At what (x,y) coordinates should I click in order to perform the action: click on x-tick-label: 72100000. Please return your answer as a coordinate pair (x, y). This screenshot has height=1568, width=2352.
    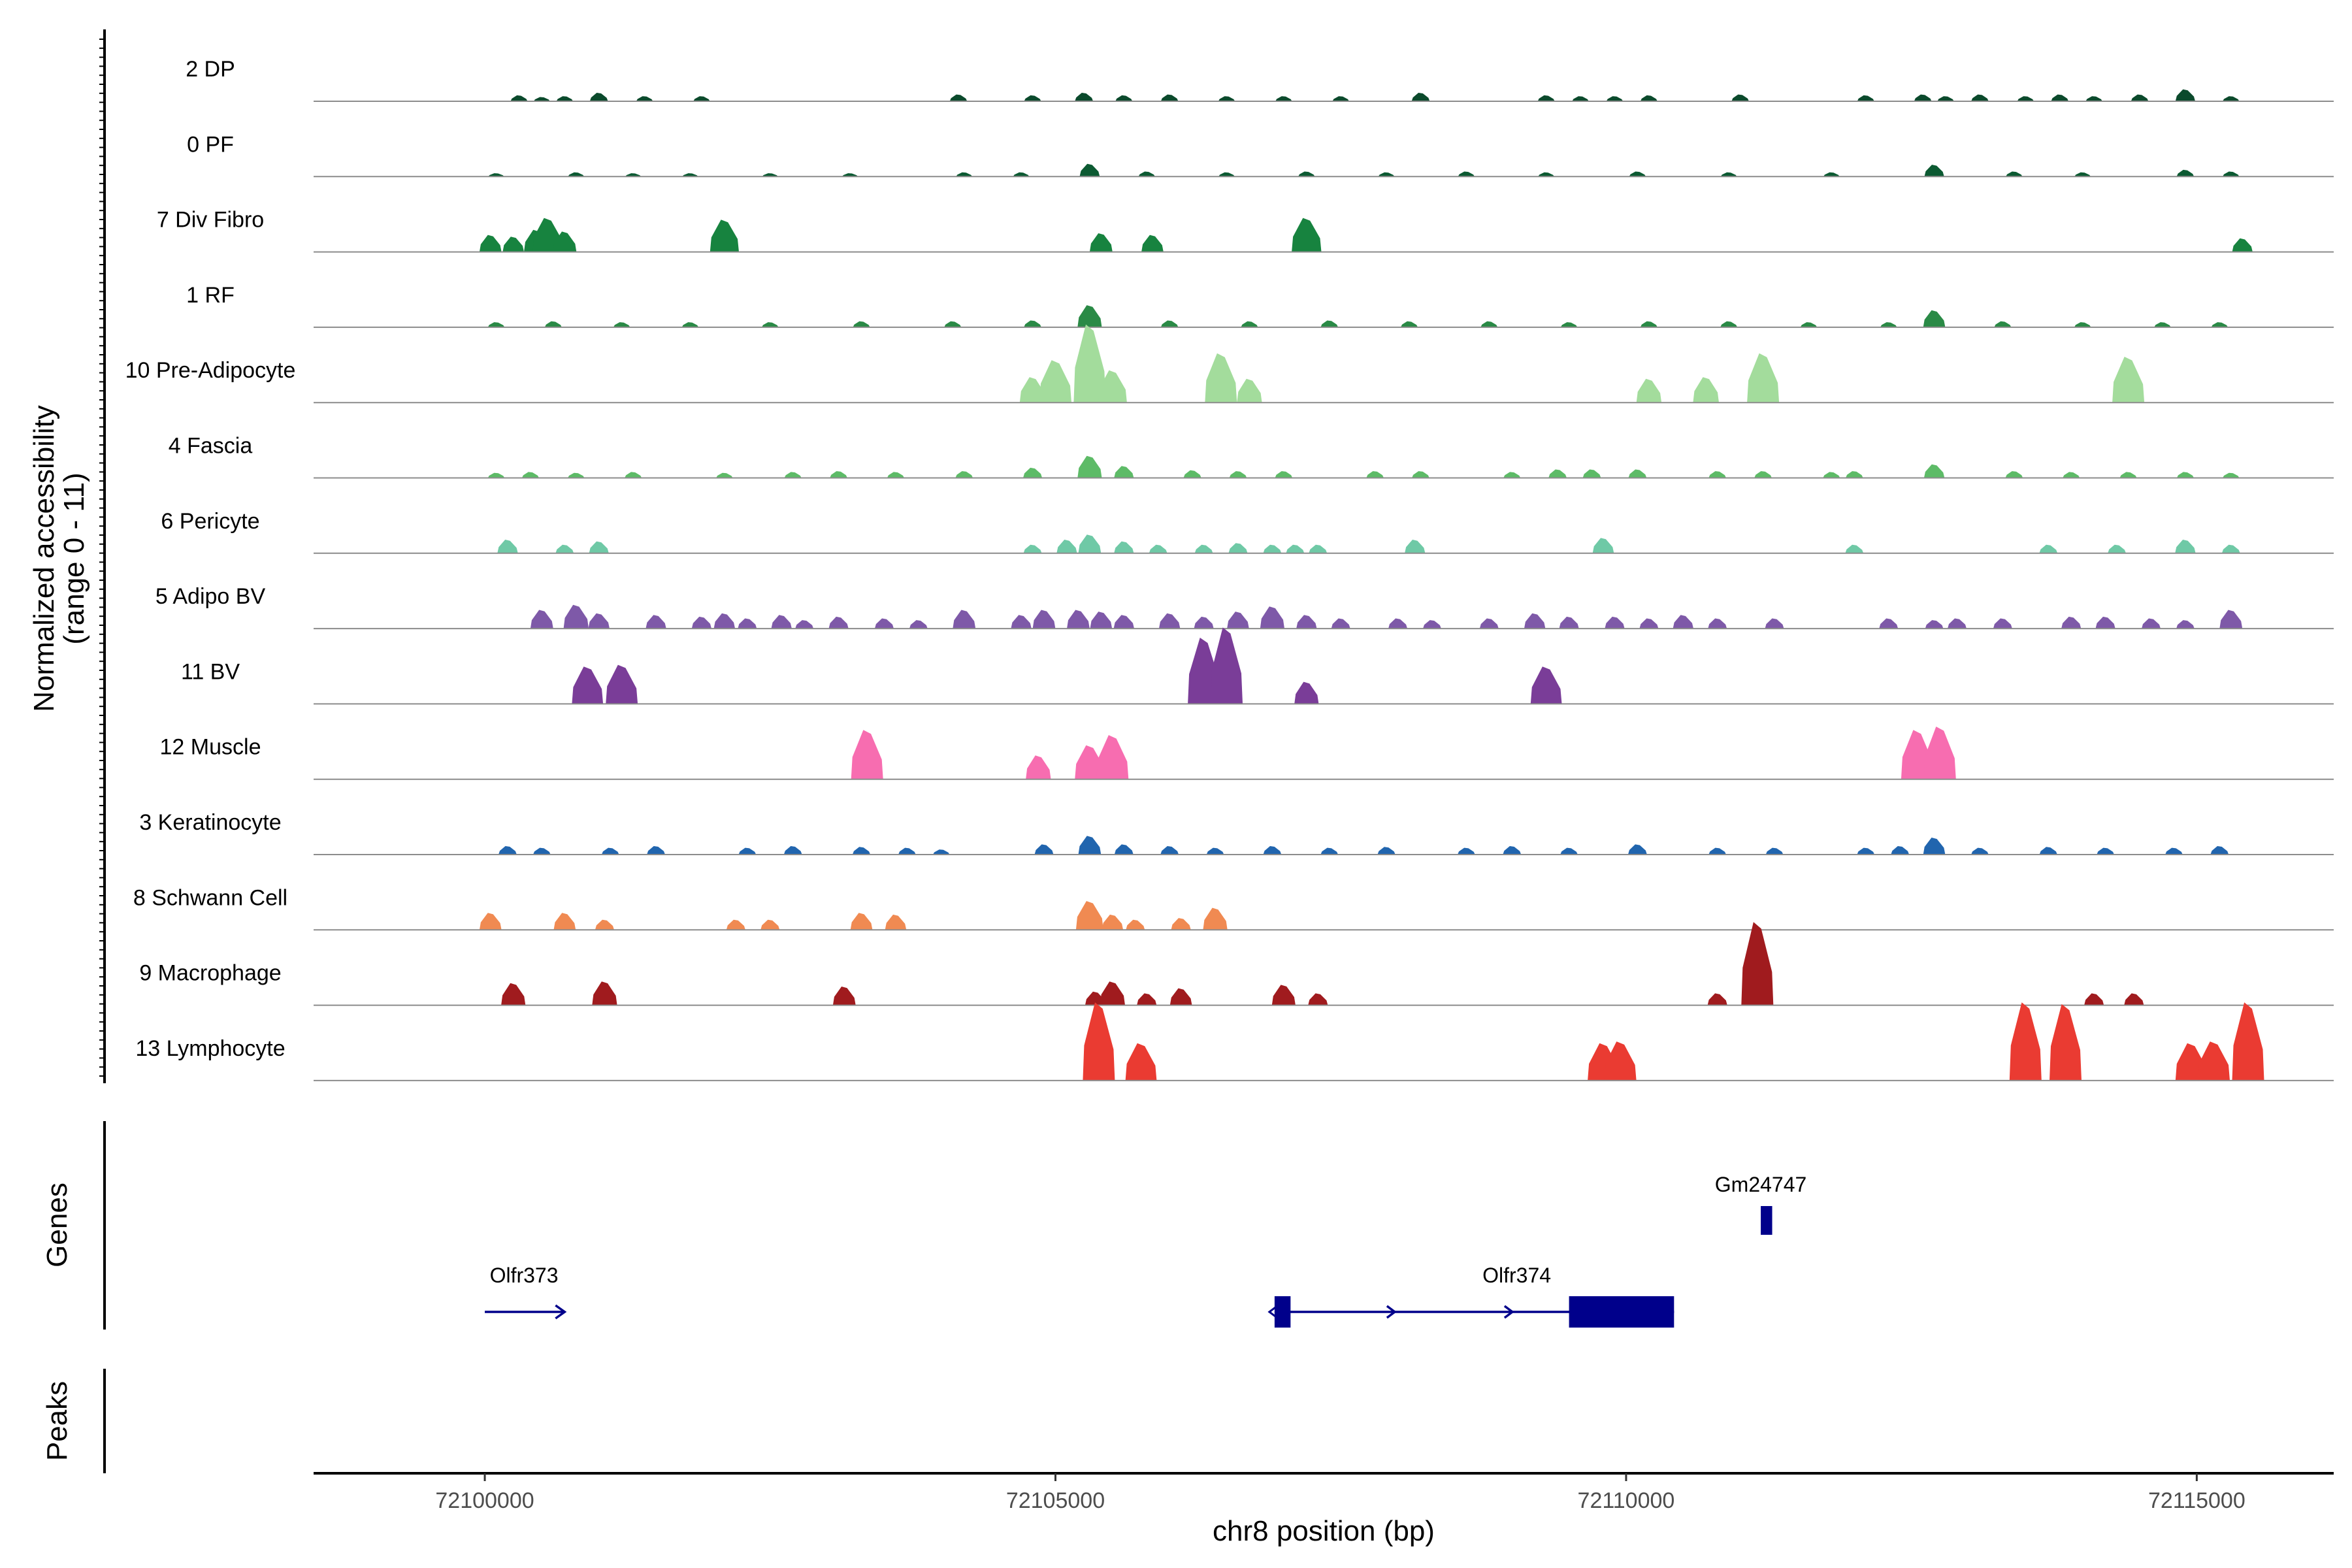
    Looking at the image, I should click on (484, 1500).